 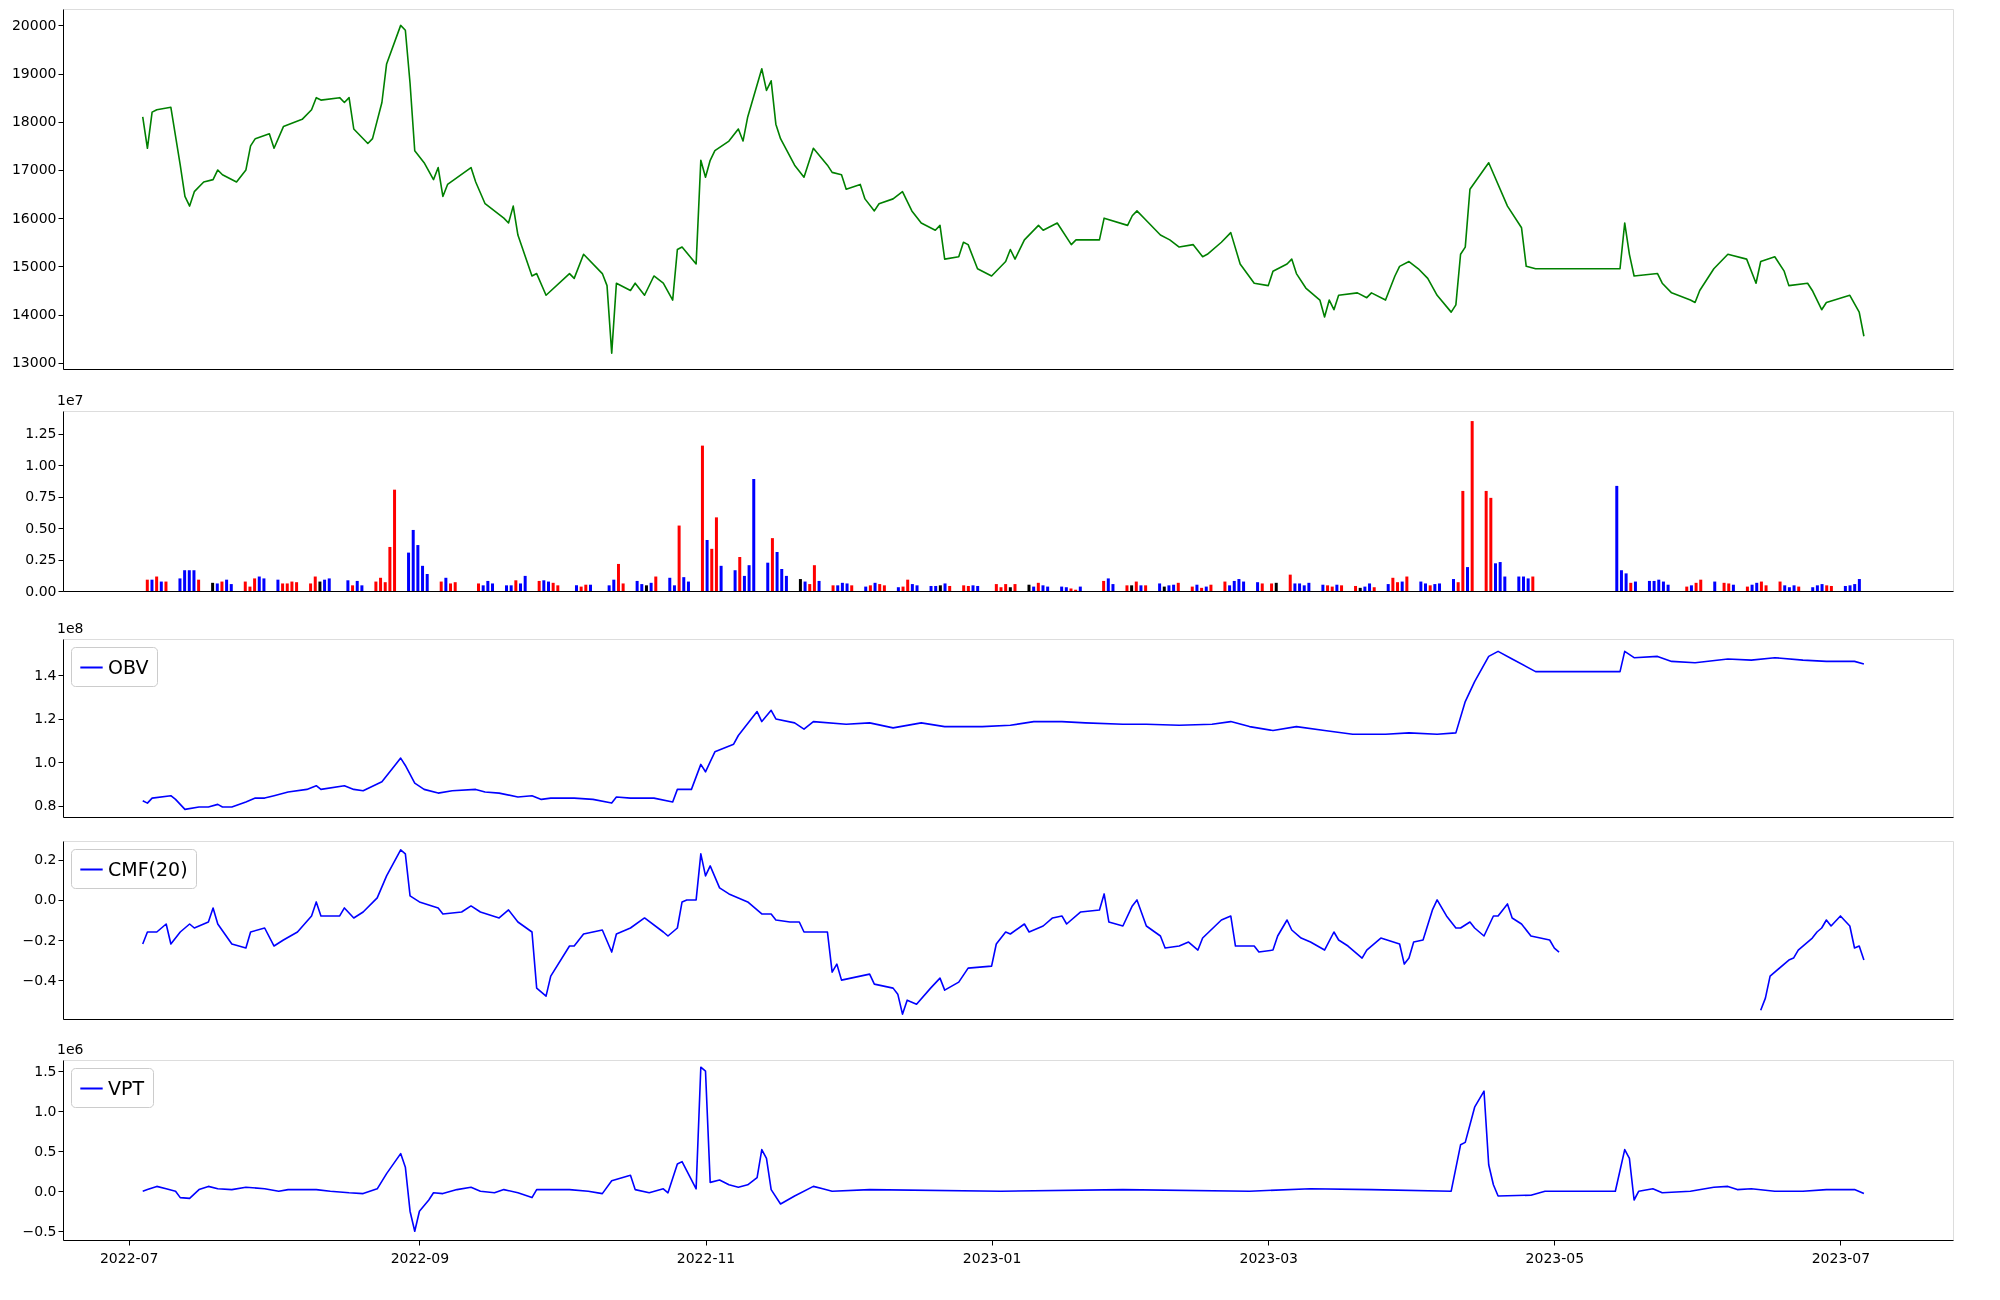 What do you see at coordinates (34, 265) in the screenshot?
I see `y-tick-label: 15000` at bounding box center [34, 265].